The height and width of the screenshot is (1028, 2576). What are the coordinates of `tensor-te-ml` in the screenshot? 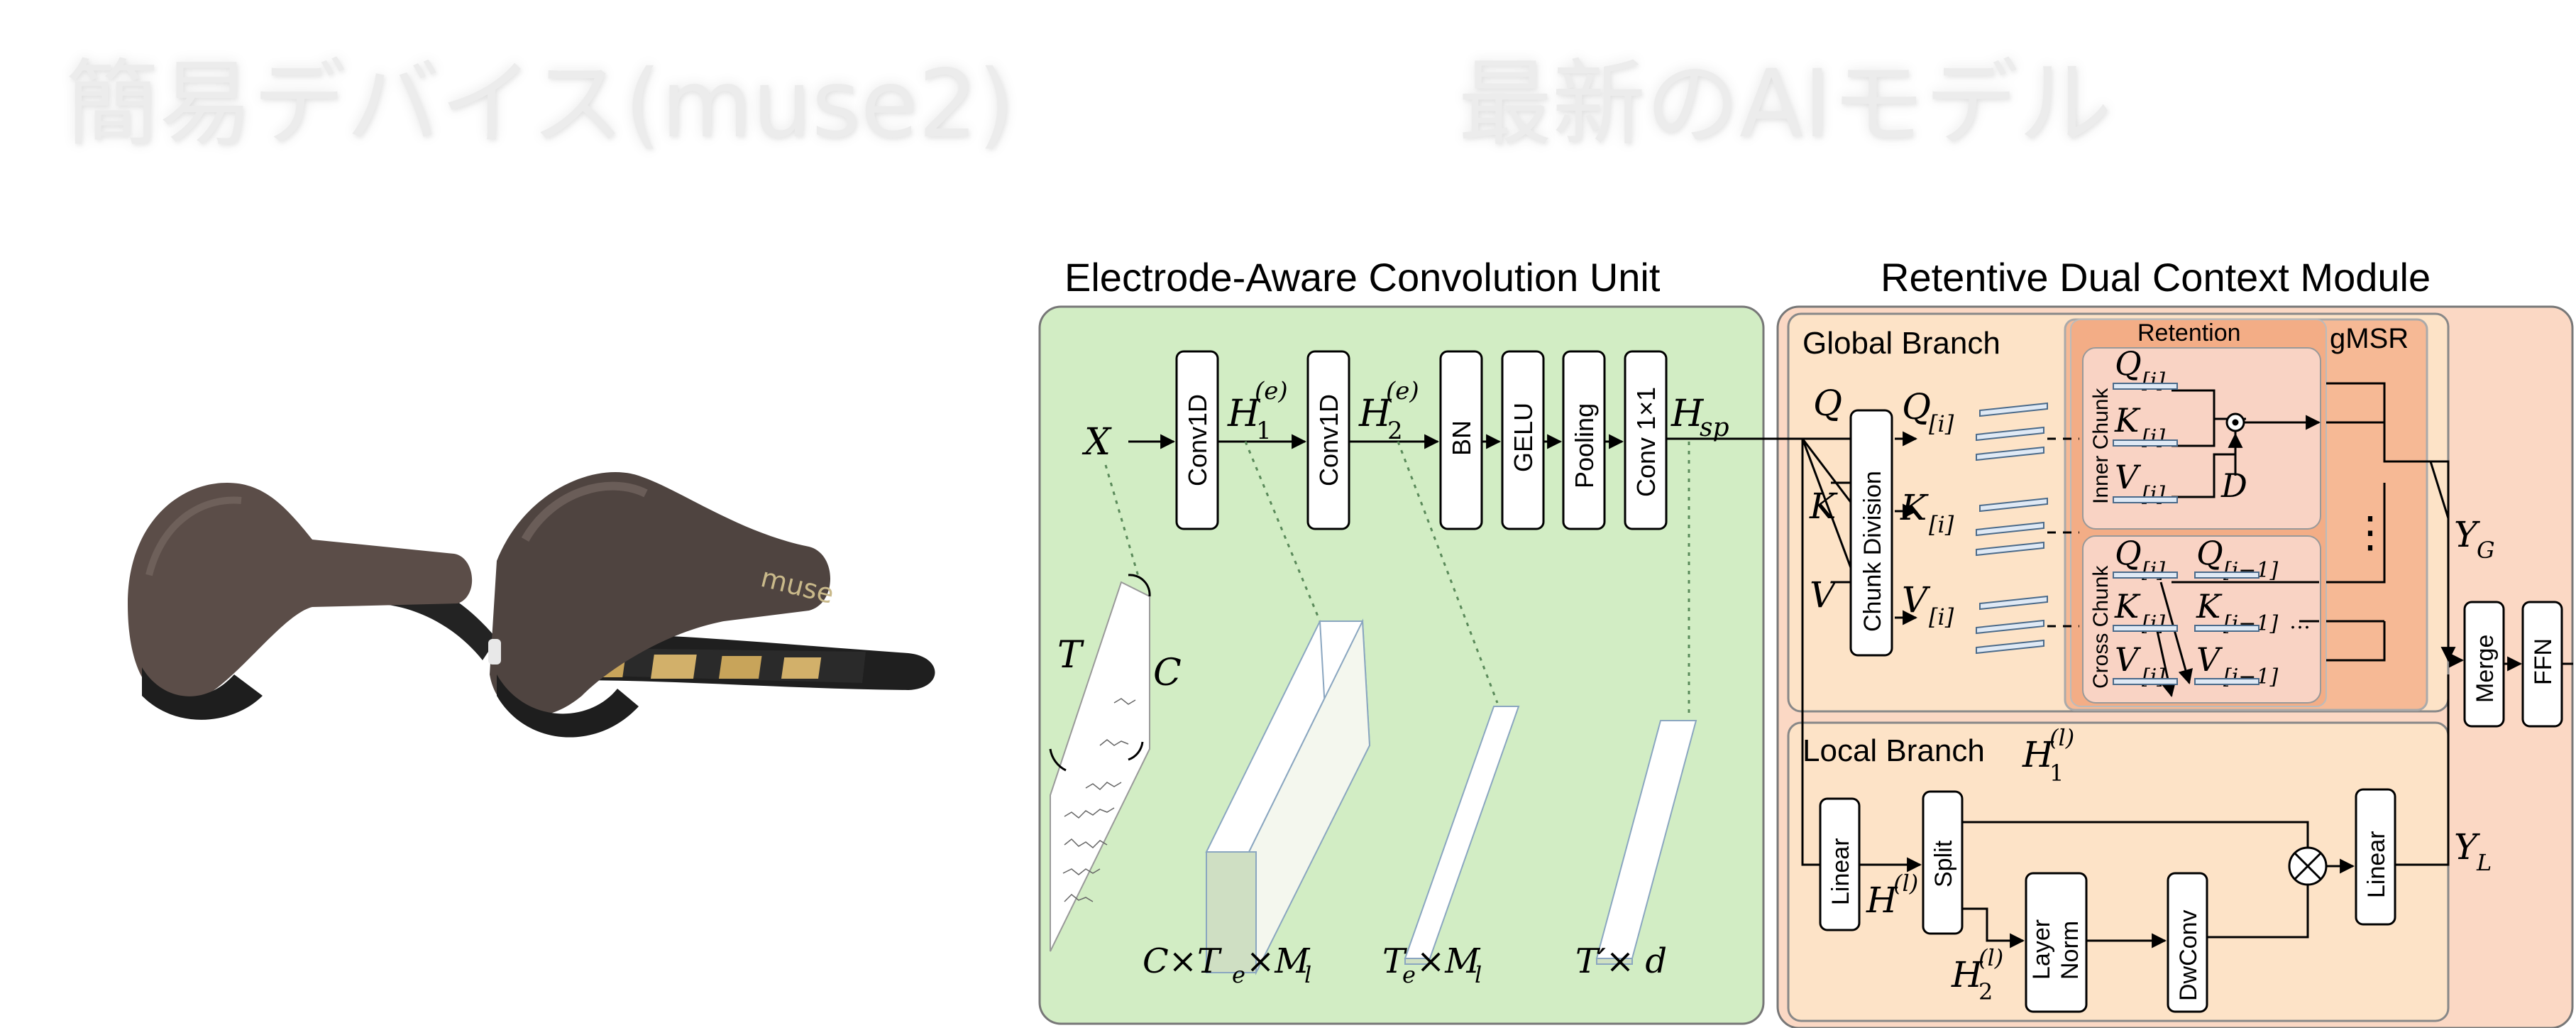 It's located at (1462, 836).